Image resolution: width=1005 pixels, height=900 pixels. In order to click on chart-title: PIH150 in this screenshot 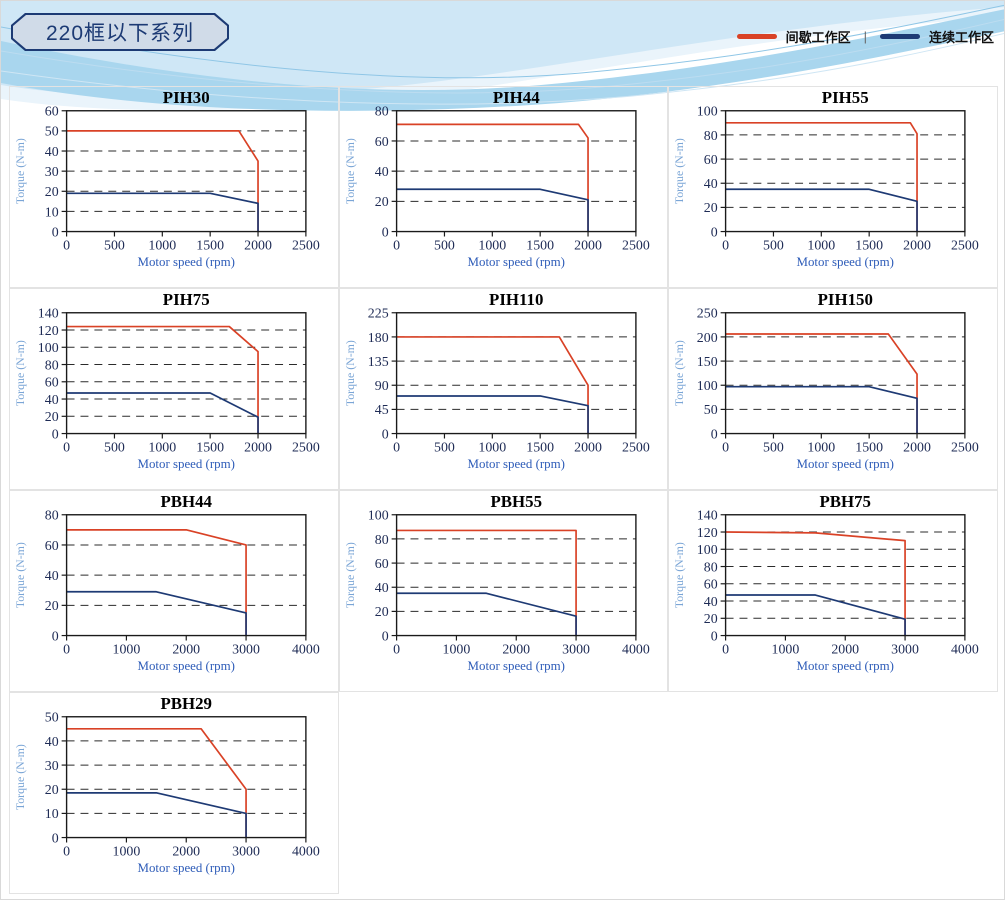, I will do `click(845, 299)`.